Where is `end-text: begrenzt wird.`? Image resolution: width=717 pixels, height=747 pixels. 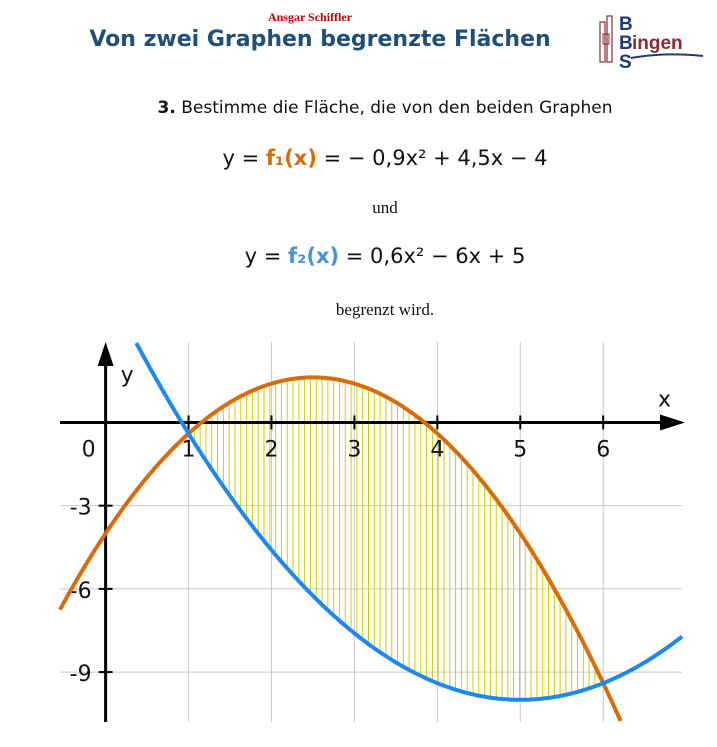
end-text: begrenzt wird. is located at coordinates (385, 309).